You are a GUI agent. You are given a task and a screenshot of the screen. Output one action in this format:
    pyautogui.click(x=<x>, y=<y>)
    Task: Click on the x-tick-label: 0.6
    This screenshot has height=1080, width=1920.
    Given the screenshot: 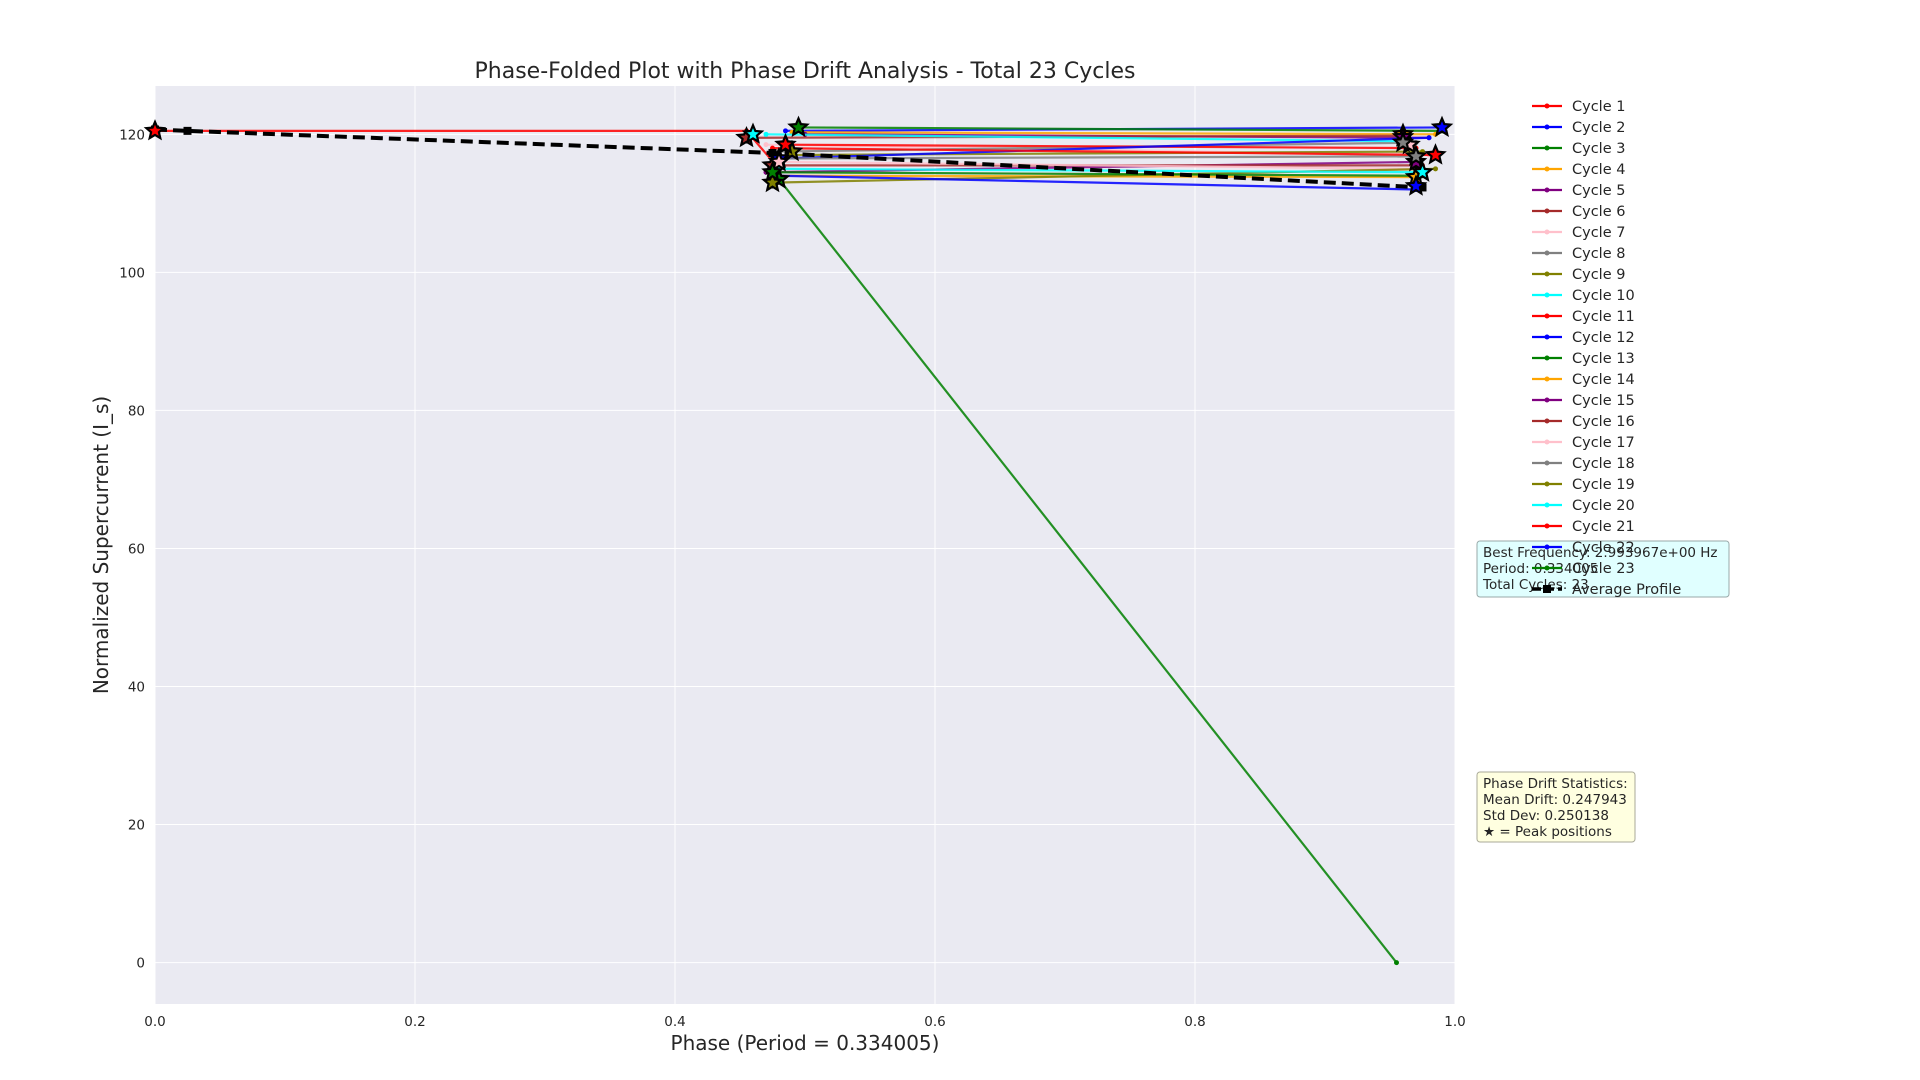 What is the action you would take?
    pyautogui.click(x=934, y=1022)
    